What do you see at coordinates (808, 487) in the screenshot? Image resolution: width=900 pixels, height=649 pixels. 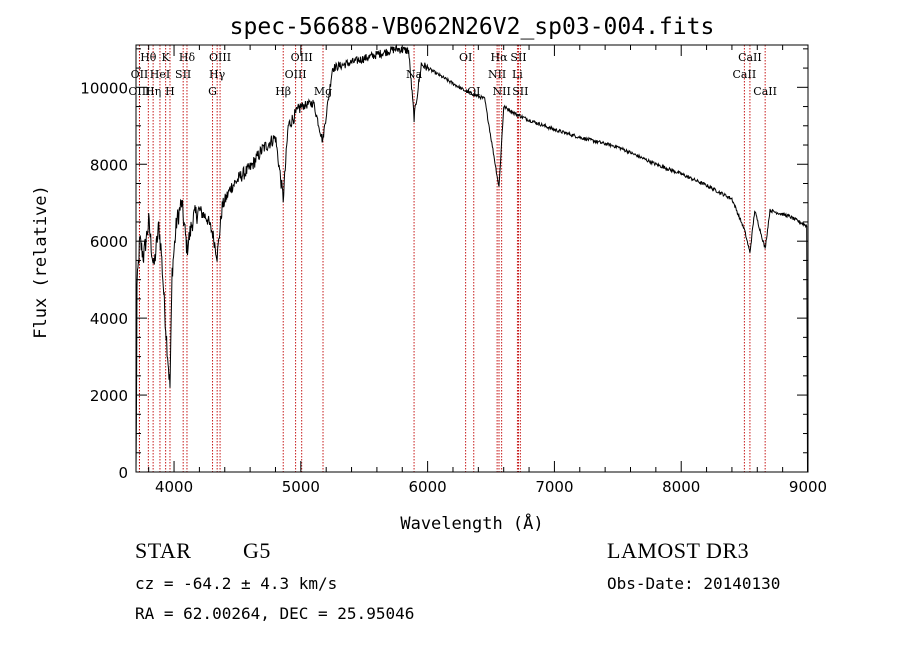 I see `x-tick-label: 9000` at bounding box center [808, 487].